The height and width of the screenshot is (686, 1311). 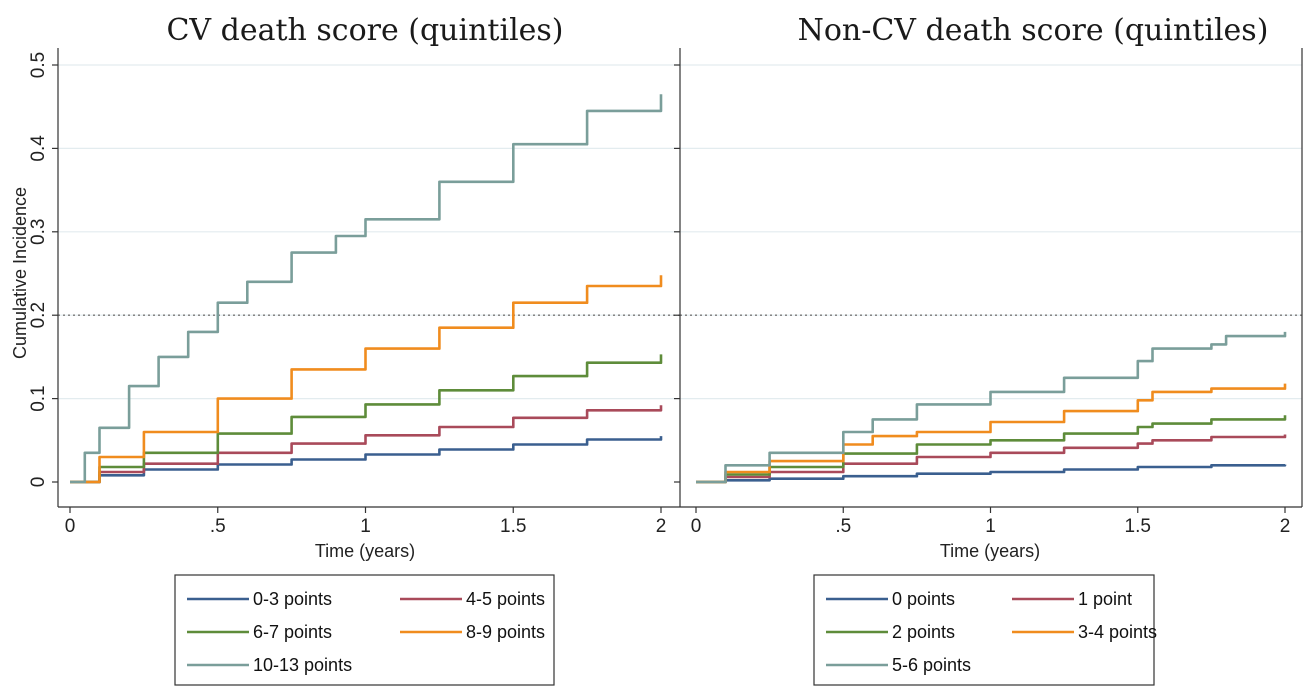 I want to click on y-axis-label: Cumulative Incidence, so click(x=20, y=273).